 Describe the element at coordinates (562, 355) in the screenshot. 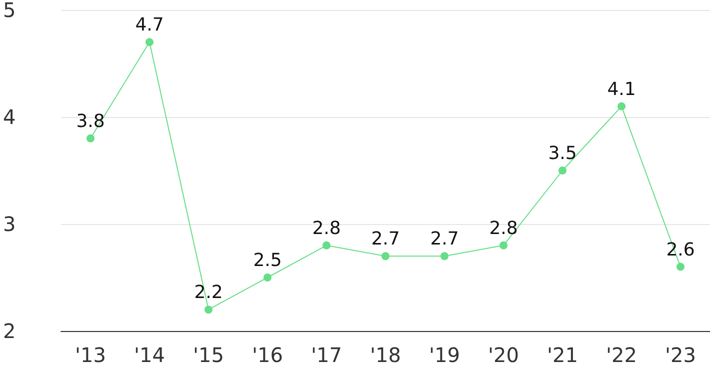

I see `x-tick-label: '21` at that location.